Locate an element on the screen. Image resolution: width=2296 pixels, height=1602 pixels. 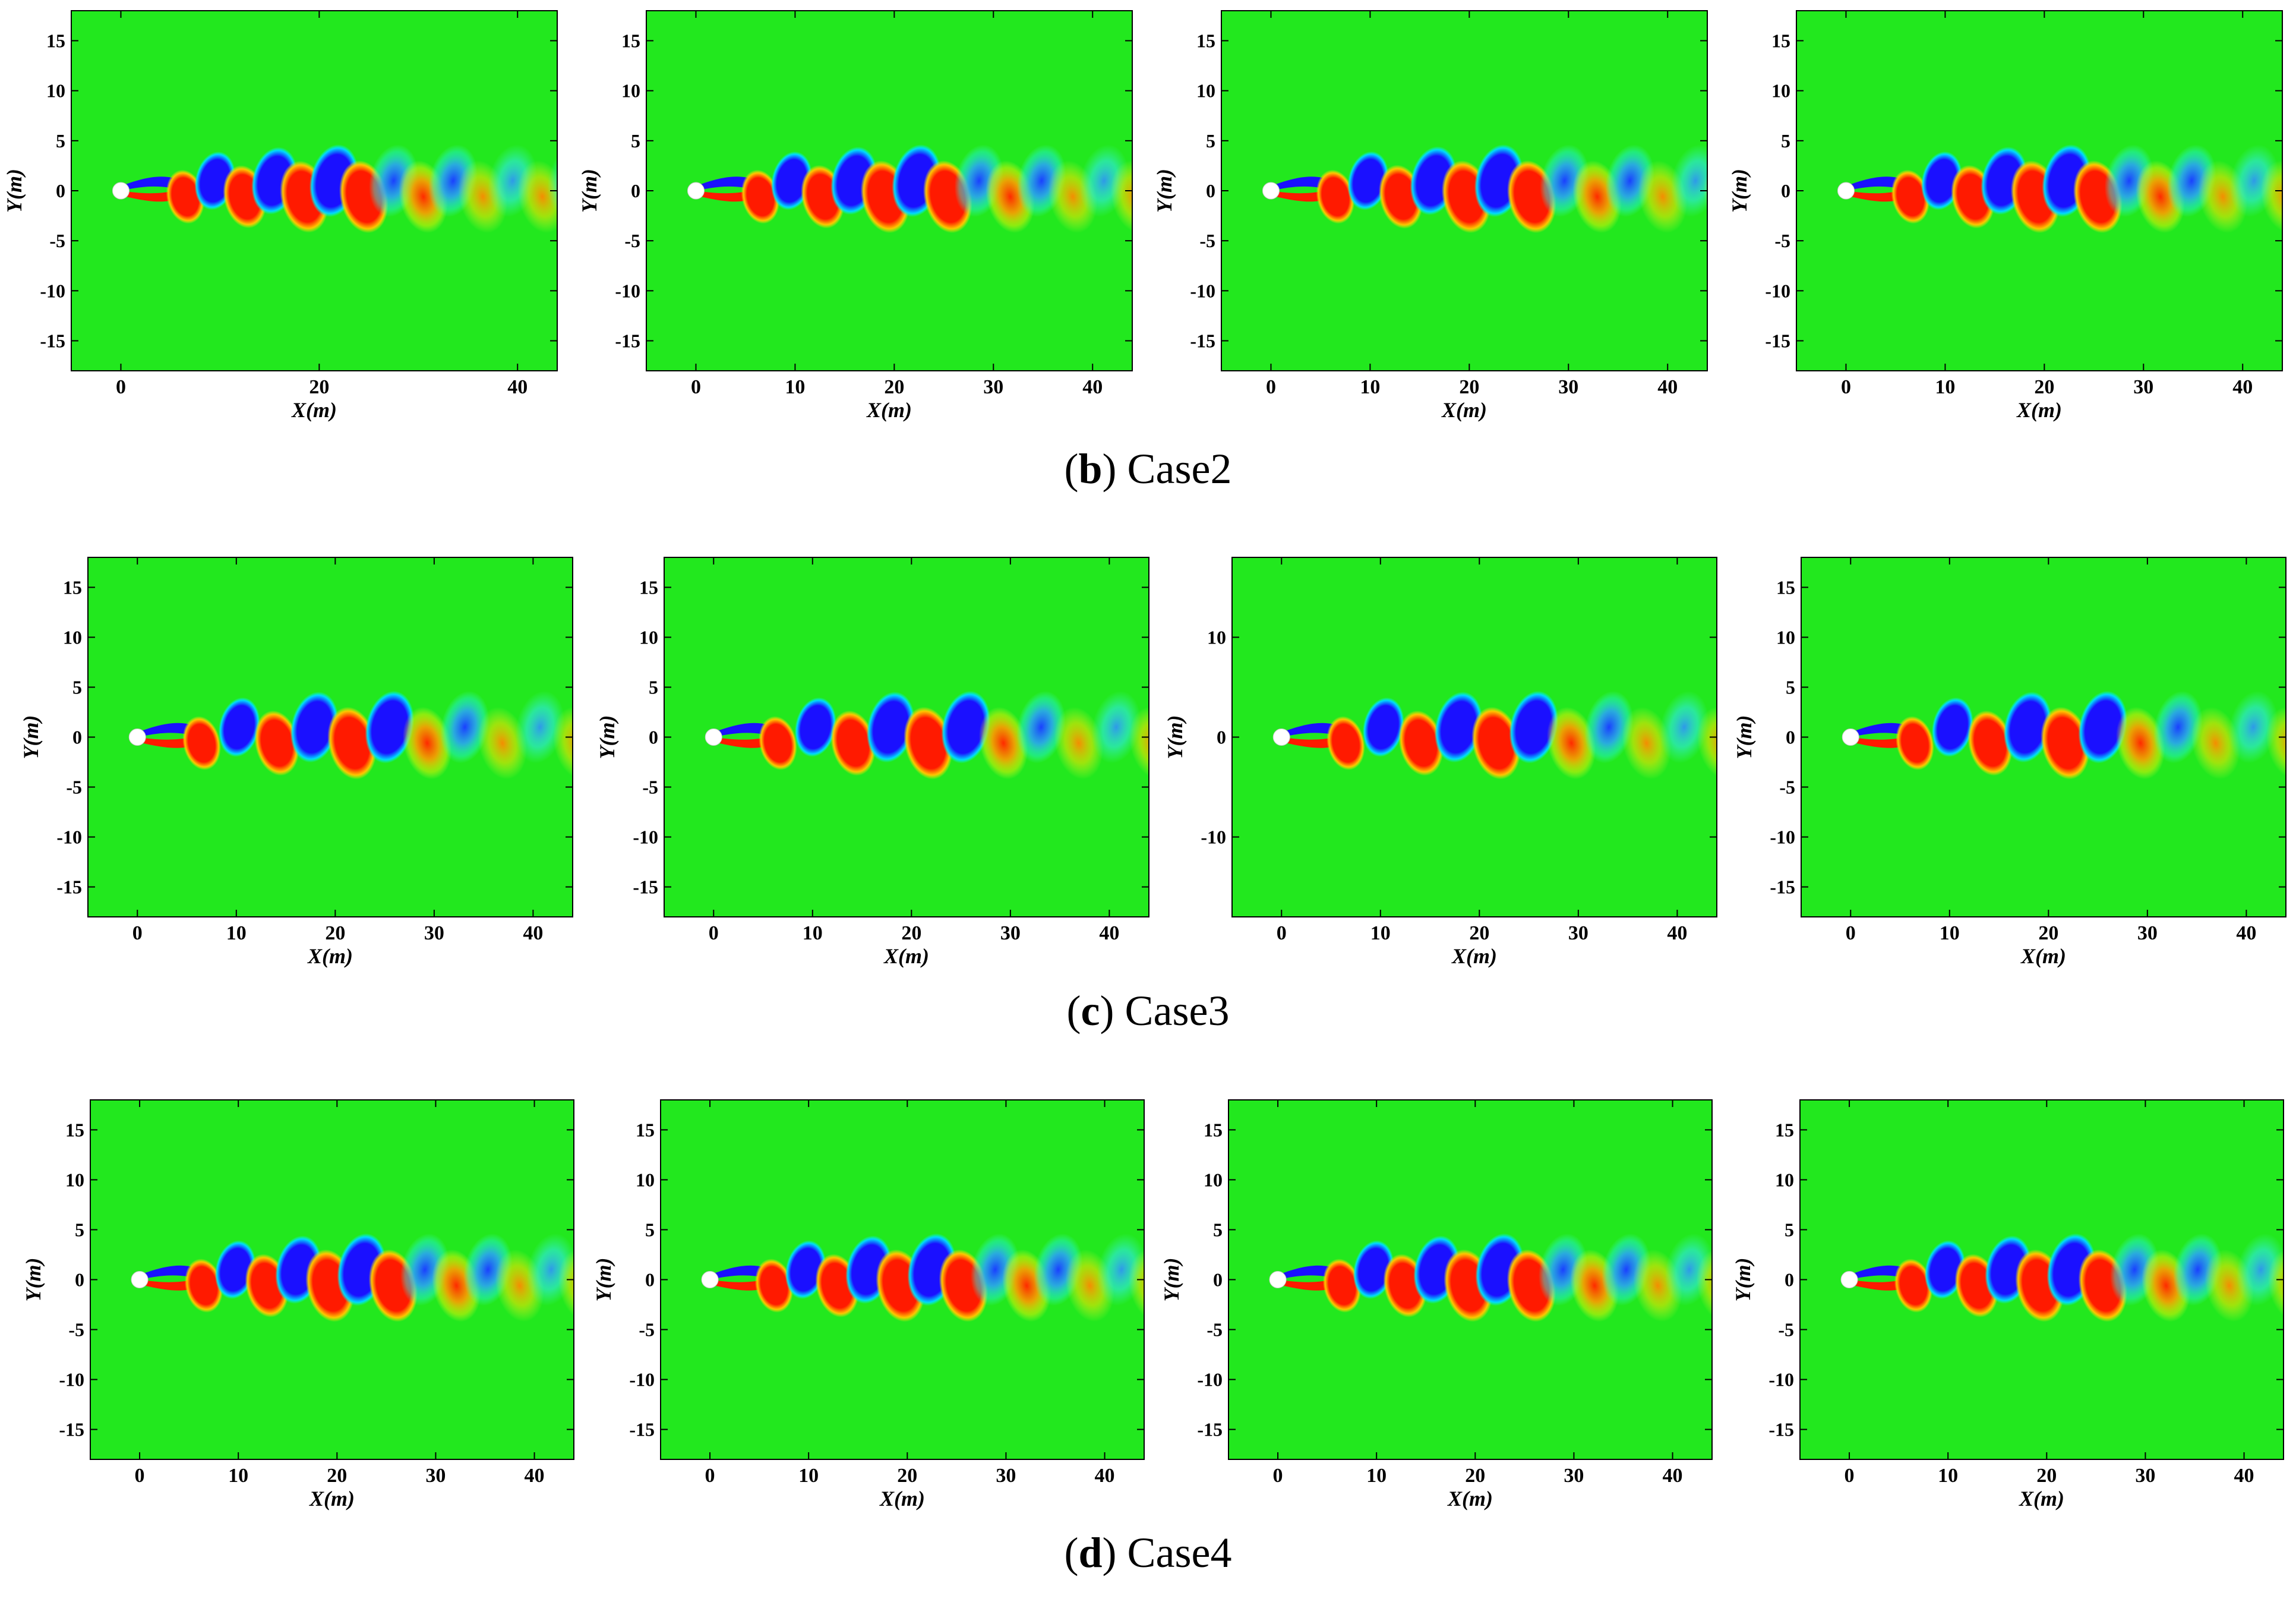
caption-case4: (d) Case4 is located at coordinates (1148, 1552).